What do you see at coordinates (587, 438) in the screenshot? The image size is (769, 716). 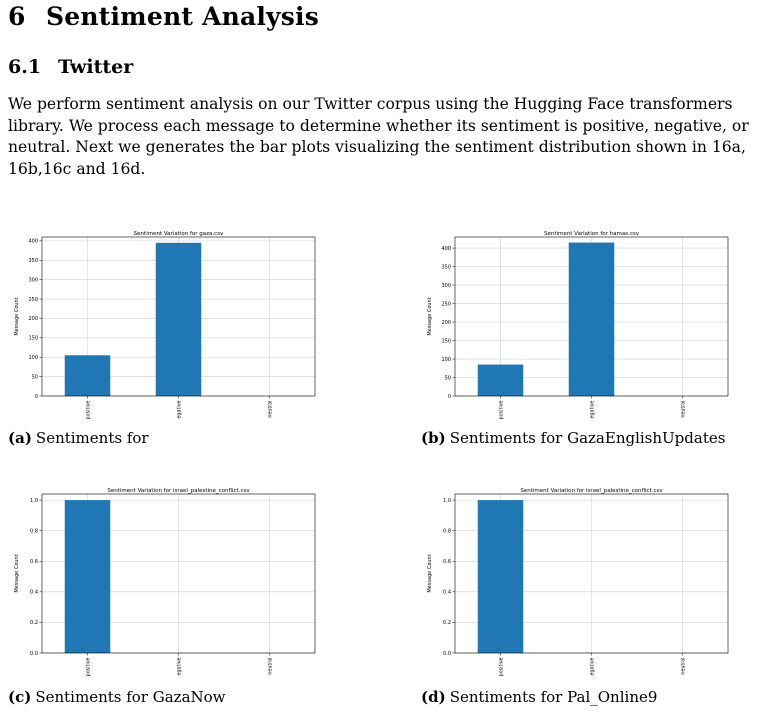 I see `caption-b-text: Sentiments for GazaEnglishUpdates` at bounding box center [587, 438].